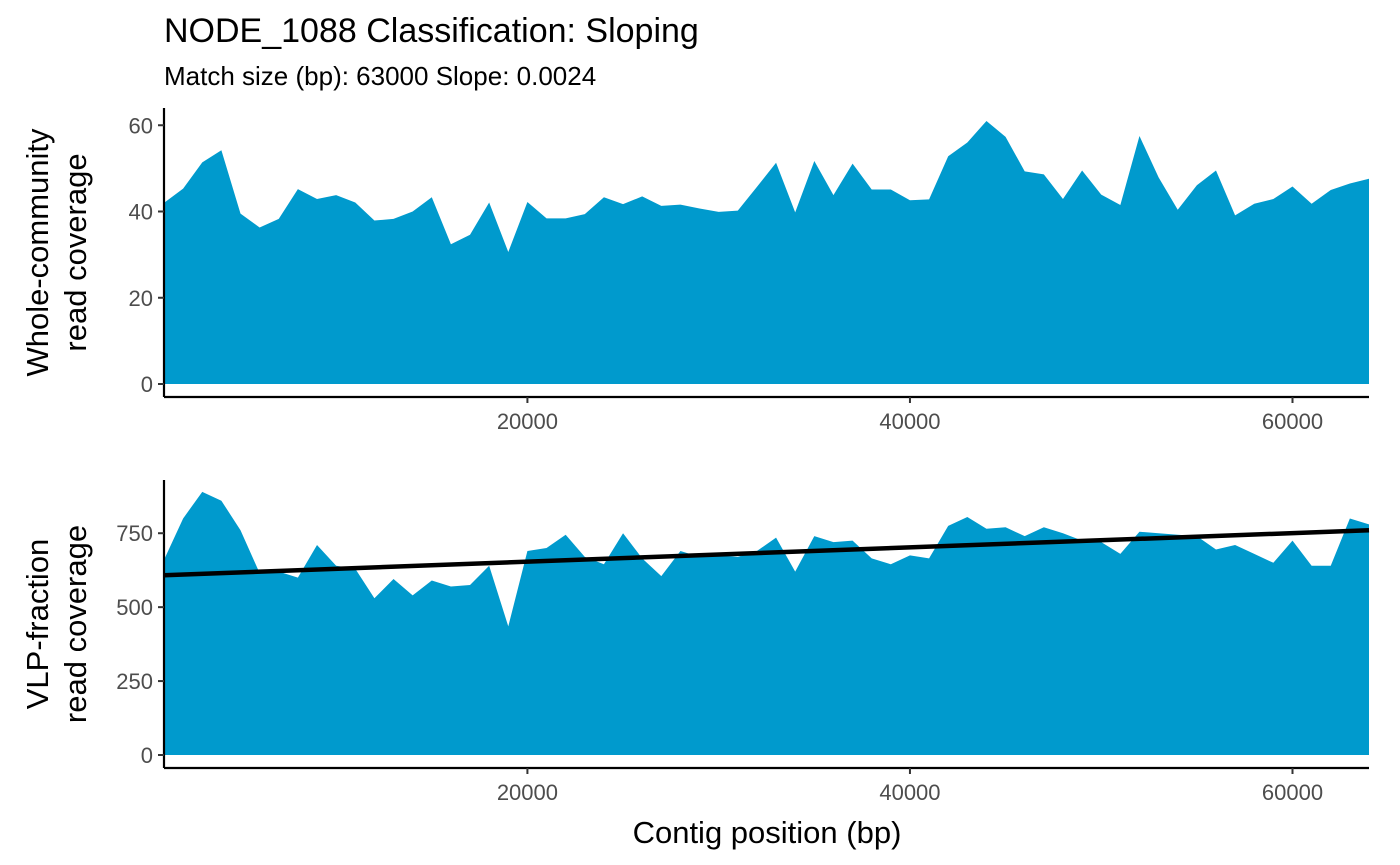 This screenshot has width=1400, height=865. What do you see at coordinates (141, 212) in the screenshot?
I see `whole-community-y-tick-label: 40` at bounding box center [141, 212].